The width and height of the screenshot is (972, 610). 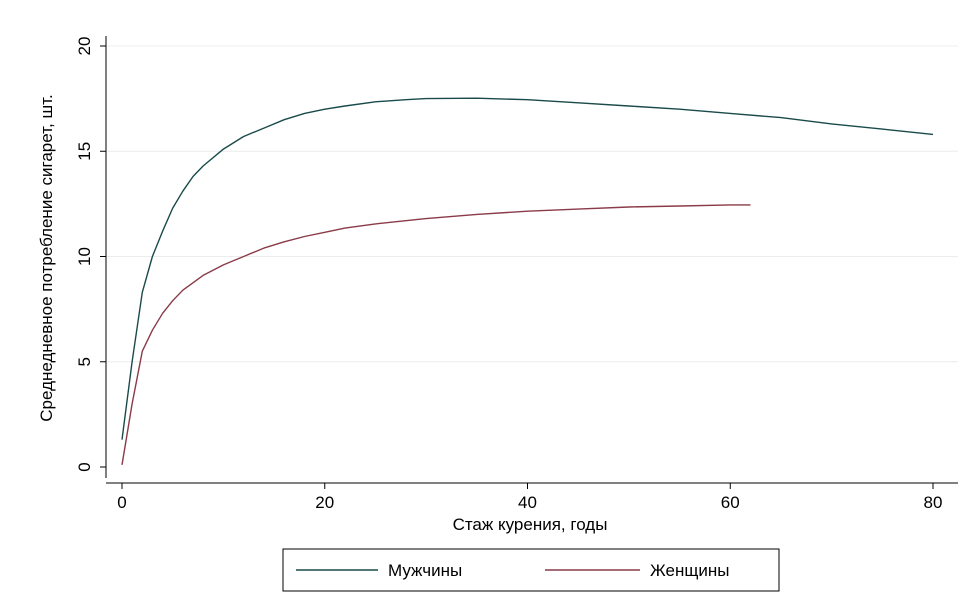 I want to click on y-ticks: 0 5 10 15 20, so click(x=90, y=254).